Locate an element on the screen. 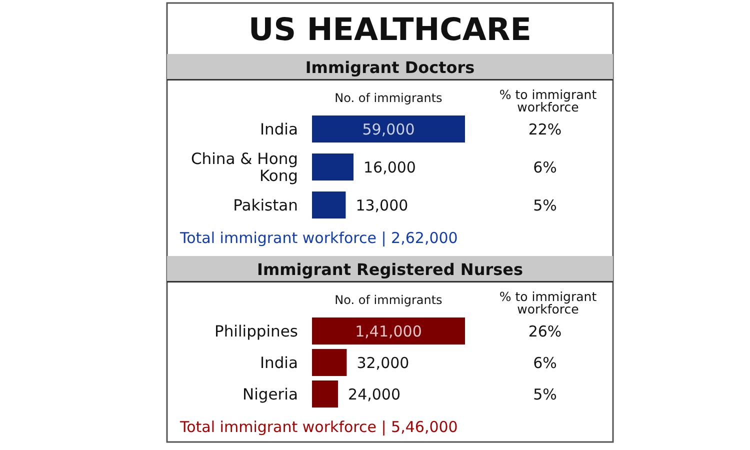  chart-title: Immigrant Registered Nurses is located at coordinates (390, 269).